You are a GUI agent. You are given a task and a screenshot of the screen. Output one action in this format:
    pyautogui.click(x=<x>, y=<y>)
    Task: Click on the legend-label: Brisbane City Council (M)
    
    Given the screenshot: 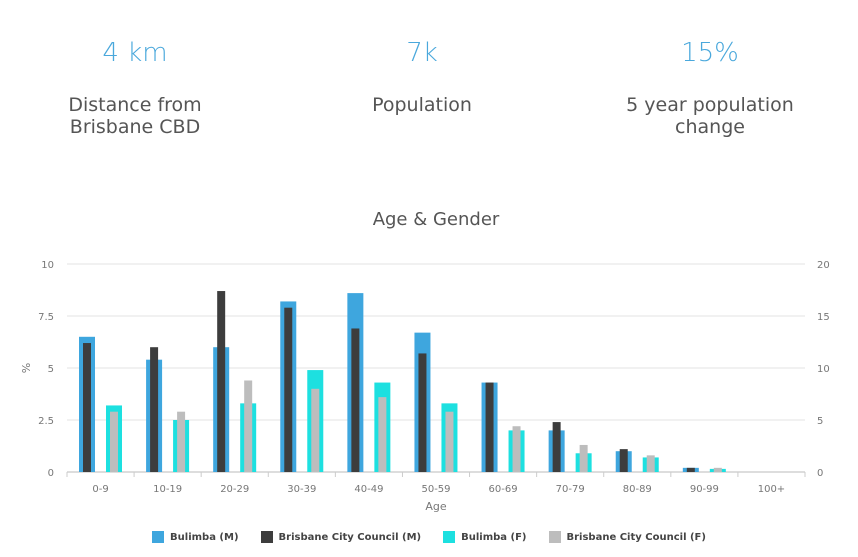 What is the action you would take?
    pyautogui.click(x=350, y=537)
    